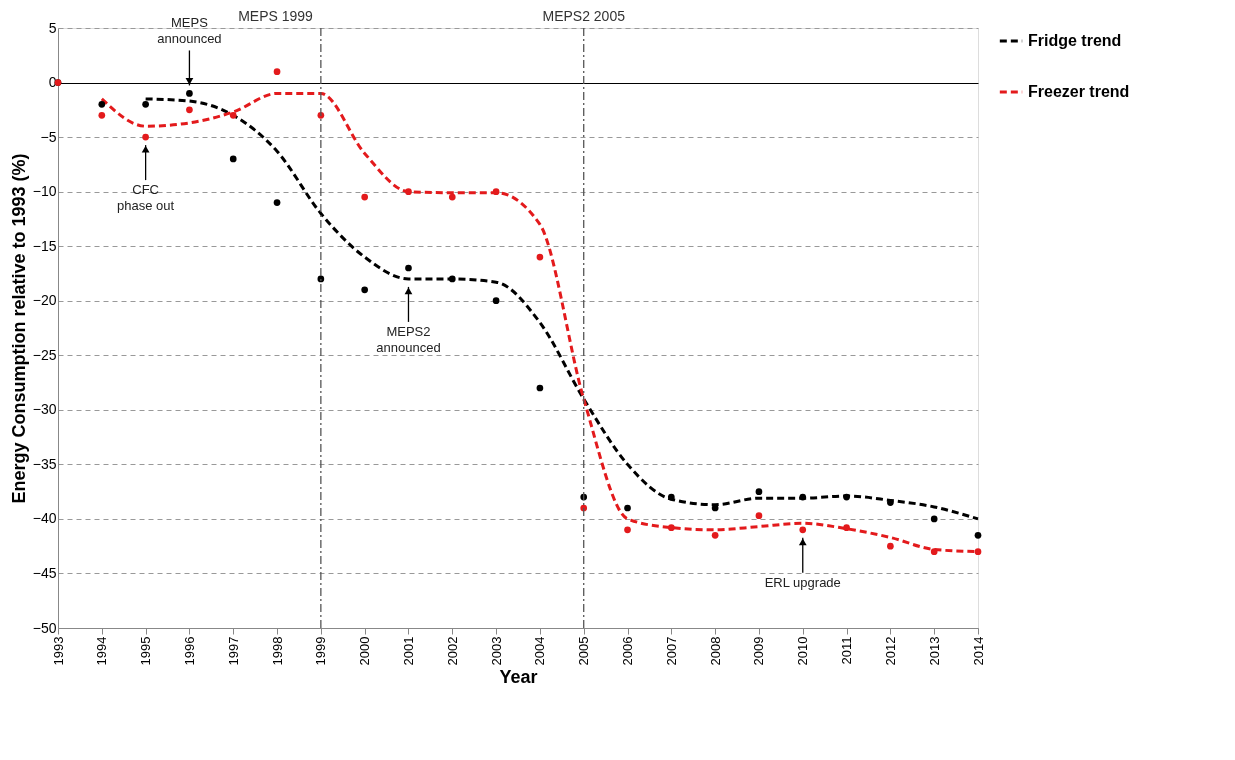 The width and height of the screenshot is (1235, 760). Describe the element at coordinates (1079, 91) in the screenshot. I see `legend-label: Freezer trend` at that location.